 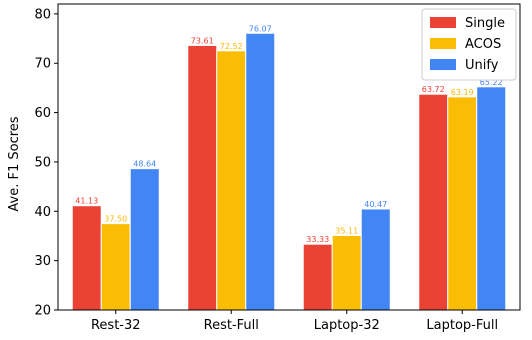 I want to click on legend-swatch-single, so click(x=443, y=22).